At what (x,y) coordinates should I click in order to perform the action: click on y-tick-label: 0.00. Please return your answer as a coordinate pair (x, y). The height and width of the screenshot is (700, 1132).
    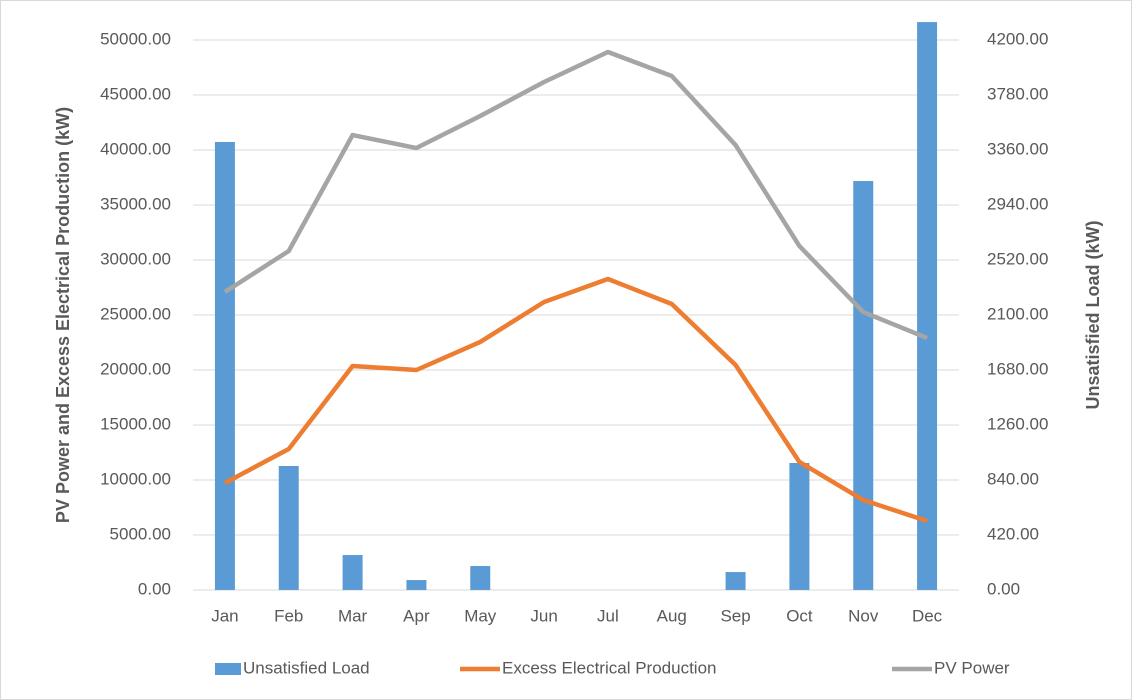
    Looking at the image, I should click on (154, 588).